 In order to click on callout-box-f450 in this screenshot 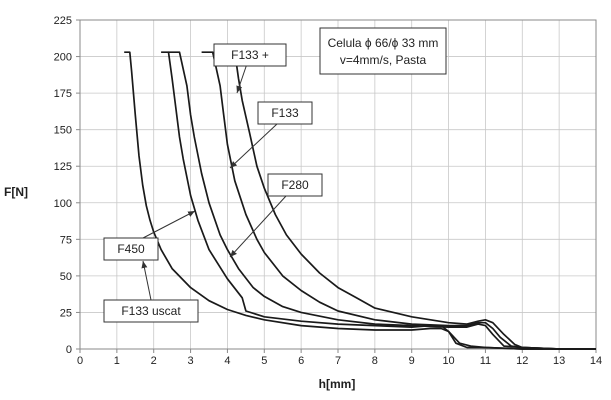, I will do `click(131, 249)`.